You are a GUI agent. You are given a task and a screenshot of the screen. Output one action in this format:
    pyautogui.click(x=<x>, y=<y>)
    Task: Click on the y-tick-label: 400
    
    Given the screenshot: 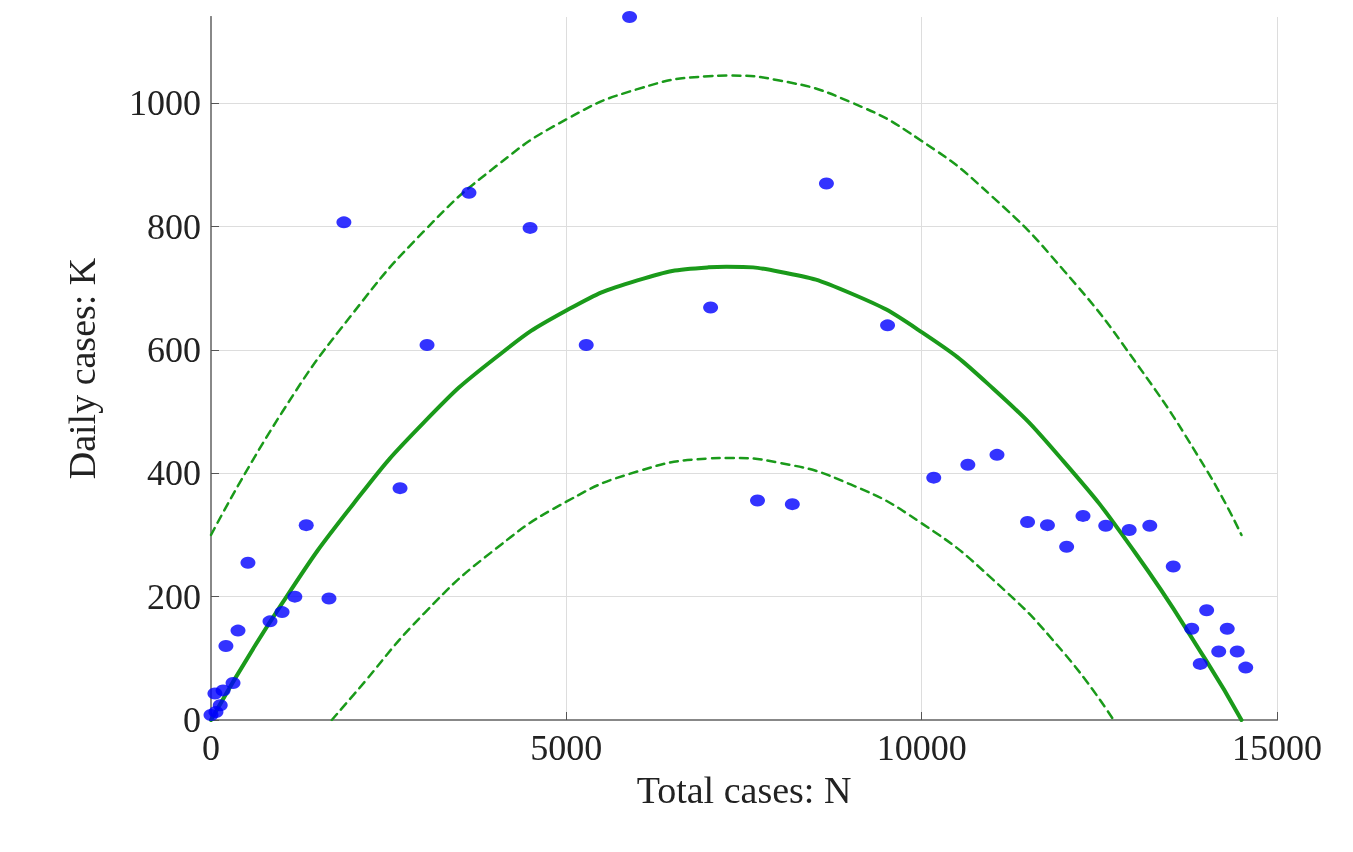 What is the action you would take?
    pyautogui.click(x=174, y=473)
    